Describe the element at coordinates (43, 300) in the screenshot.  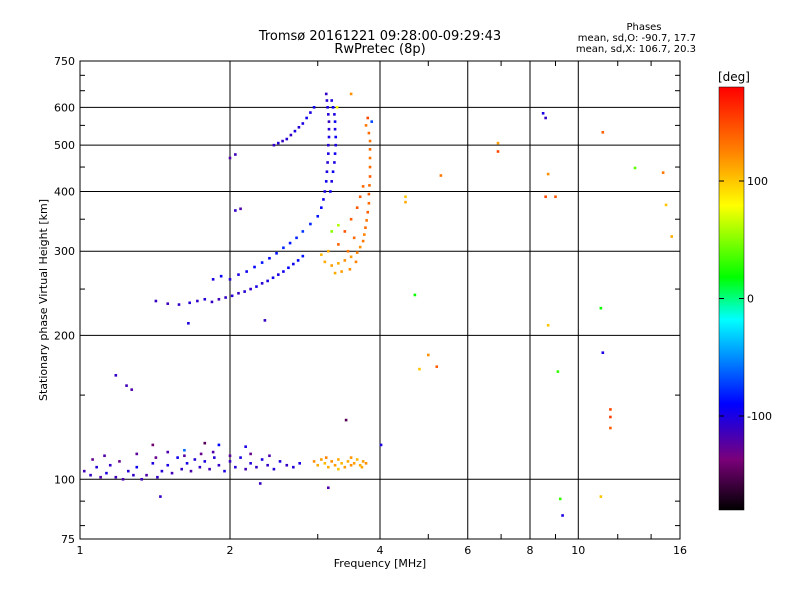
I see `y-axis-label: Stationary phase Virtual Height [km]` at that location.